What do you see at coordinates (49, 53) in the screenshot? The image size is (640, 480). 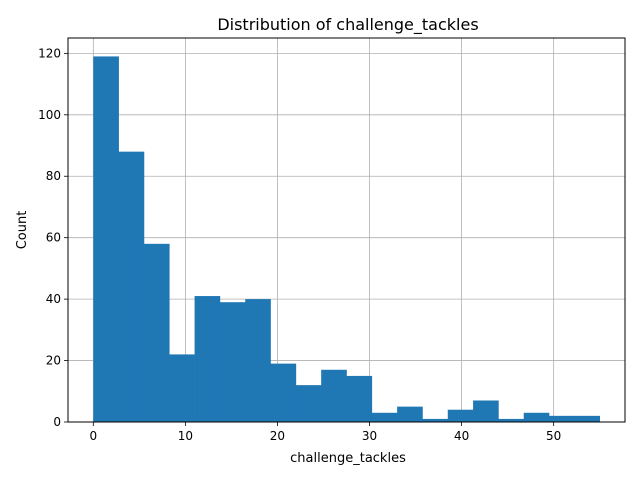 I see `y-tick-label: 120` at bounding box center [49, 53].